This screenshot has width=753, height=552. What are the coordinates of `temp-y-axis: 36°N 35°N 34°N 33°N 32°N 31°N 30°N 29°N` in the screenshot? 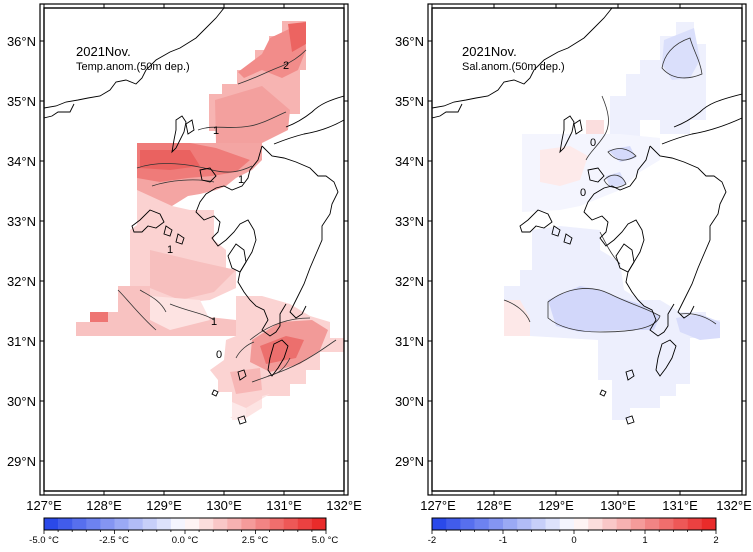 It's located at (21, 251).